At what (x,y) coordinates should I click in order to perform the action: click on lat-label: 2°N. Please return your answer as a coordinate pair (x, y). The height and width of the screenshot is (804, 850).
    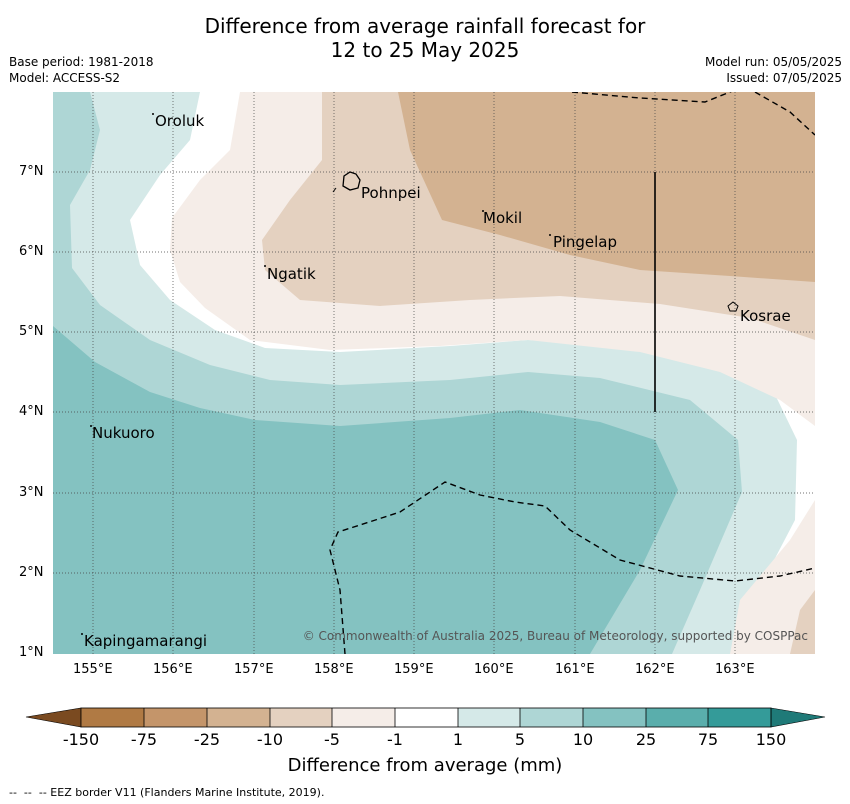
    Looking at the image, I should click on (31, 572).